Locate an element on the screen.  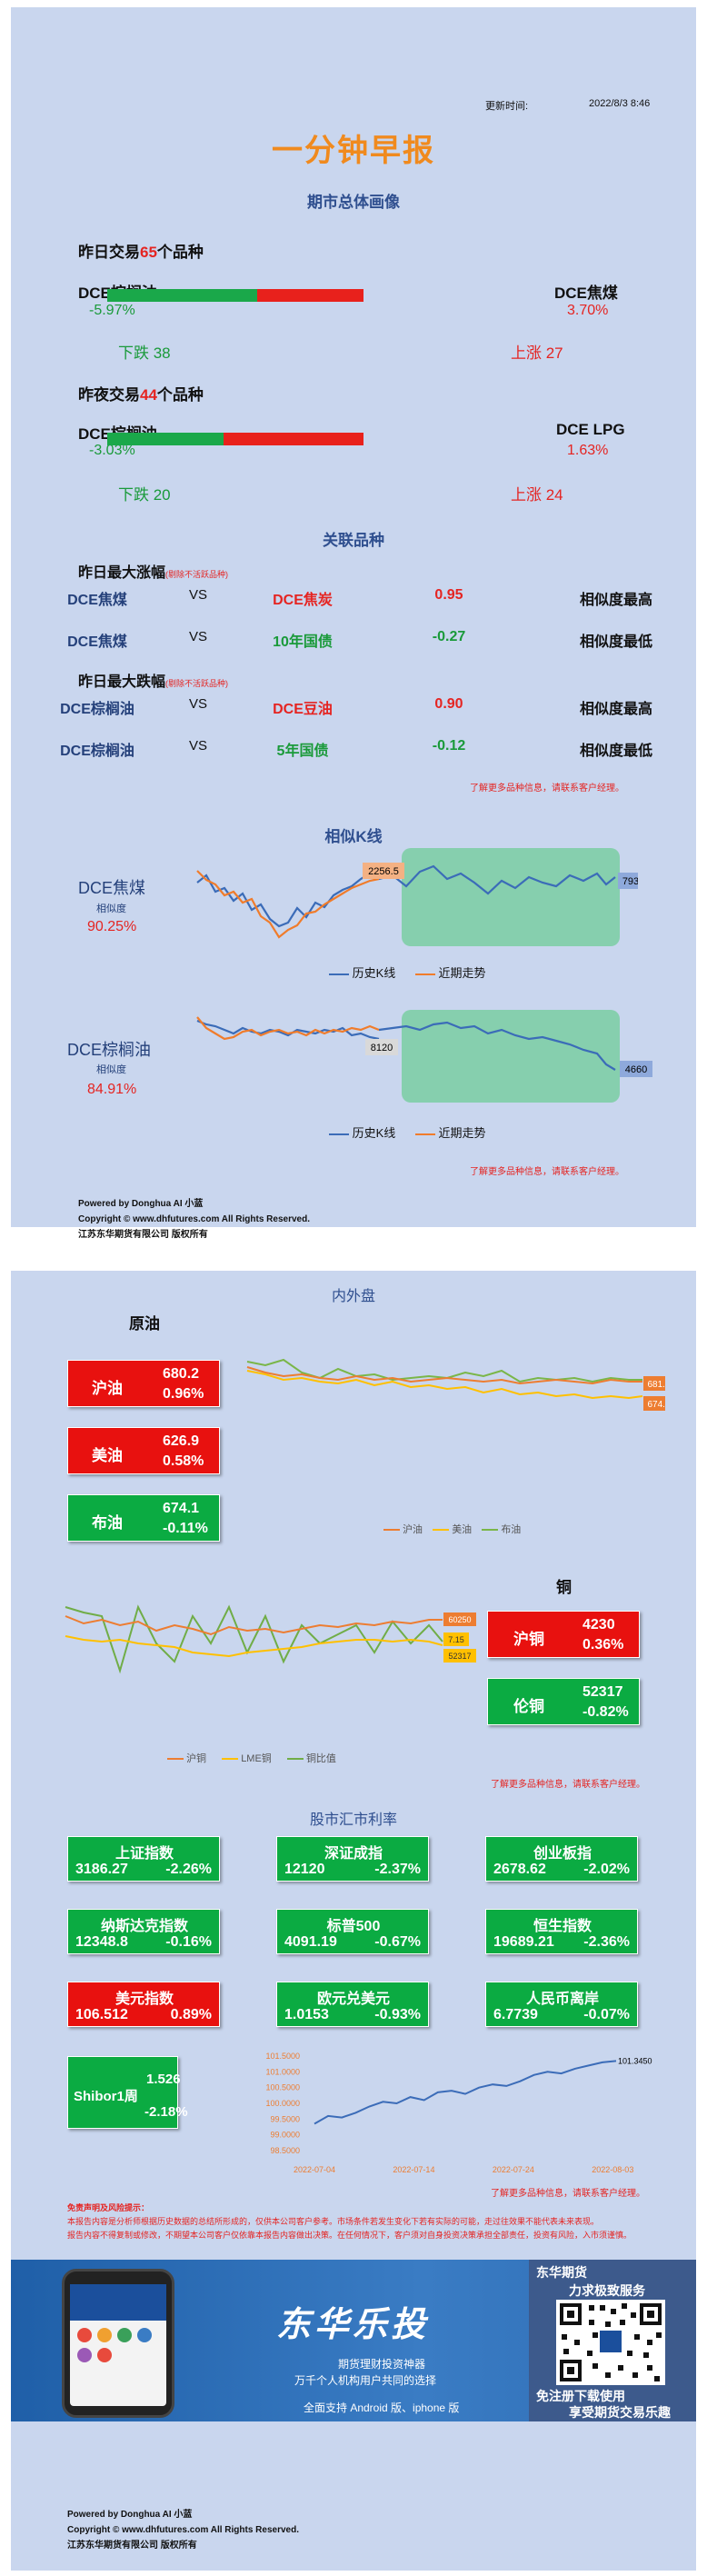
shibor-box: Shibor1周 1.526 -2.18% is located at coordinates (128, 2092).